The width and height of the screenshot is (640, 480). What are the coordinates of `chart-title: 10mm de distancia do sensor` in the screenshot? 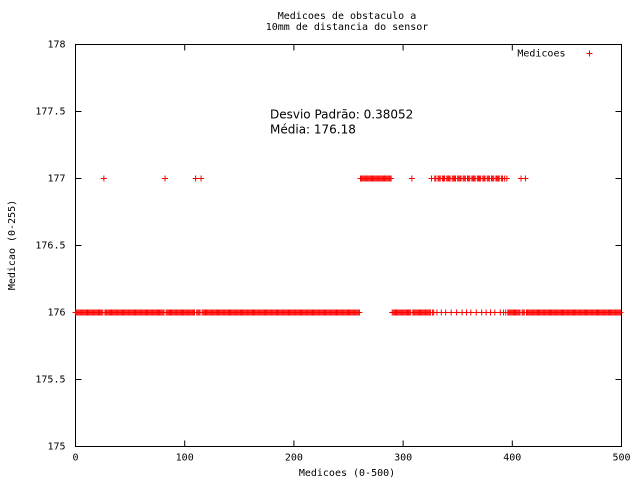 It's located at (347, 27).